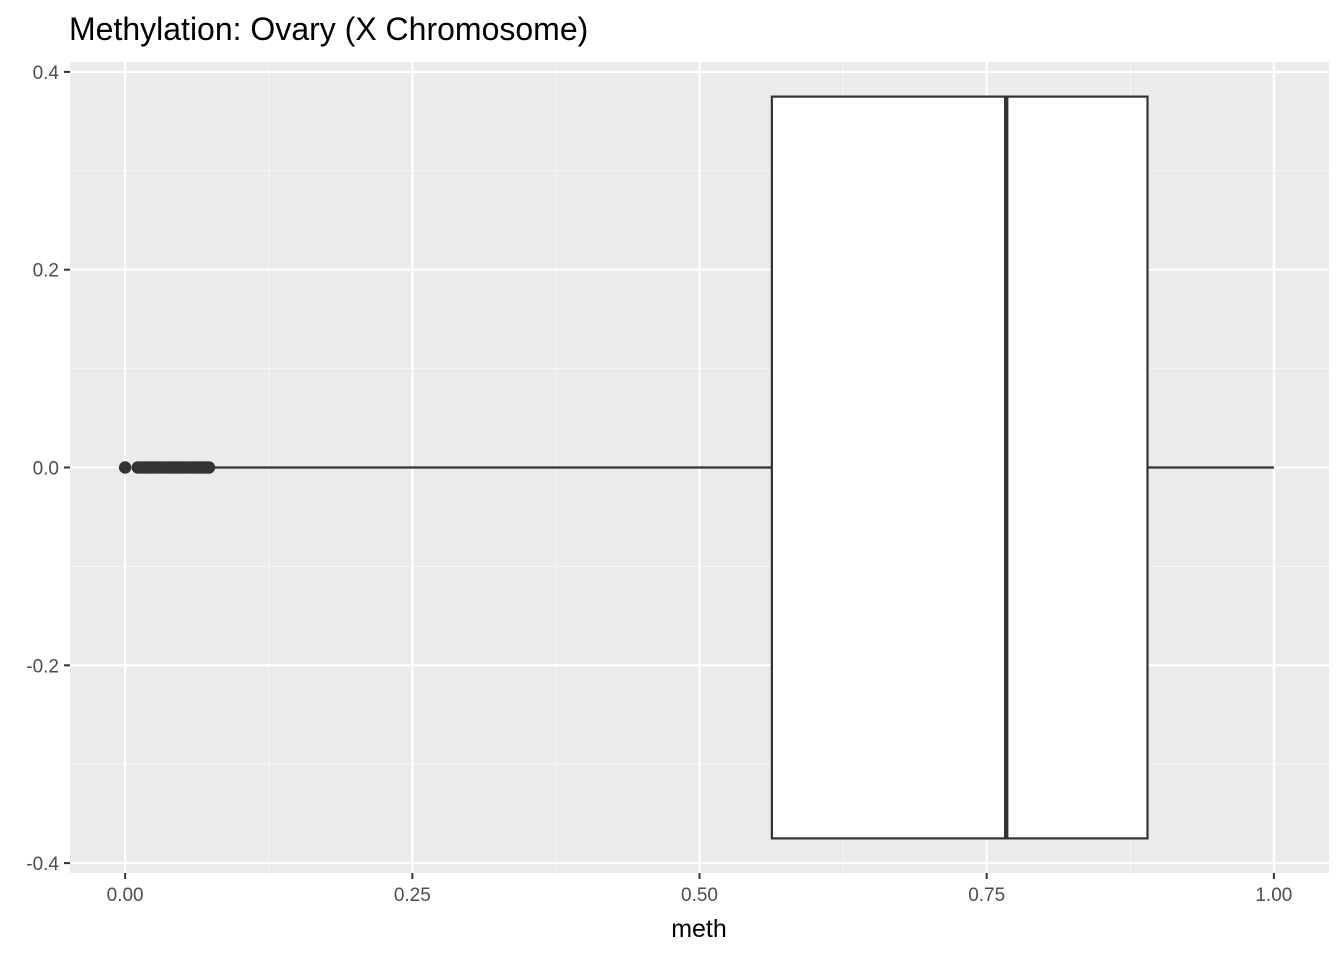 Image resolution: width=1344 pixels, height=960 pixels. I want to click on y-tick-label: 0.2, so click(46, 271).